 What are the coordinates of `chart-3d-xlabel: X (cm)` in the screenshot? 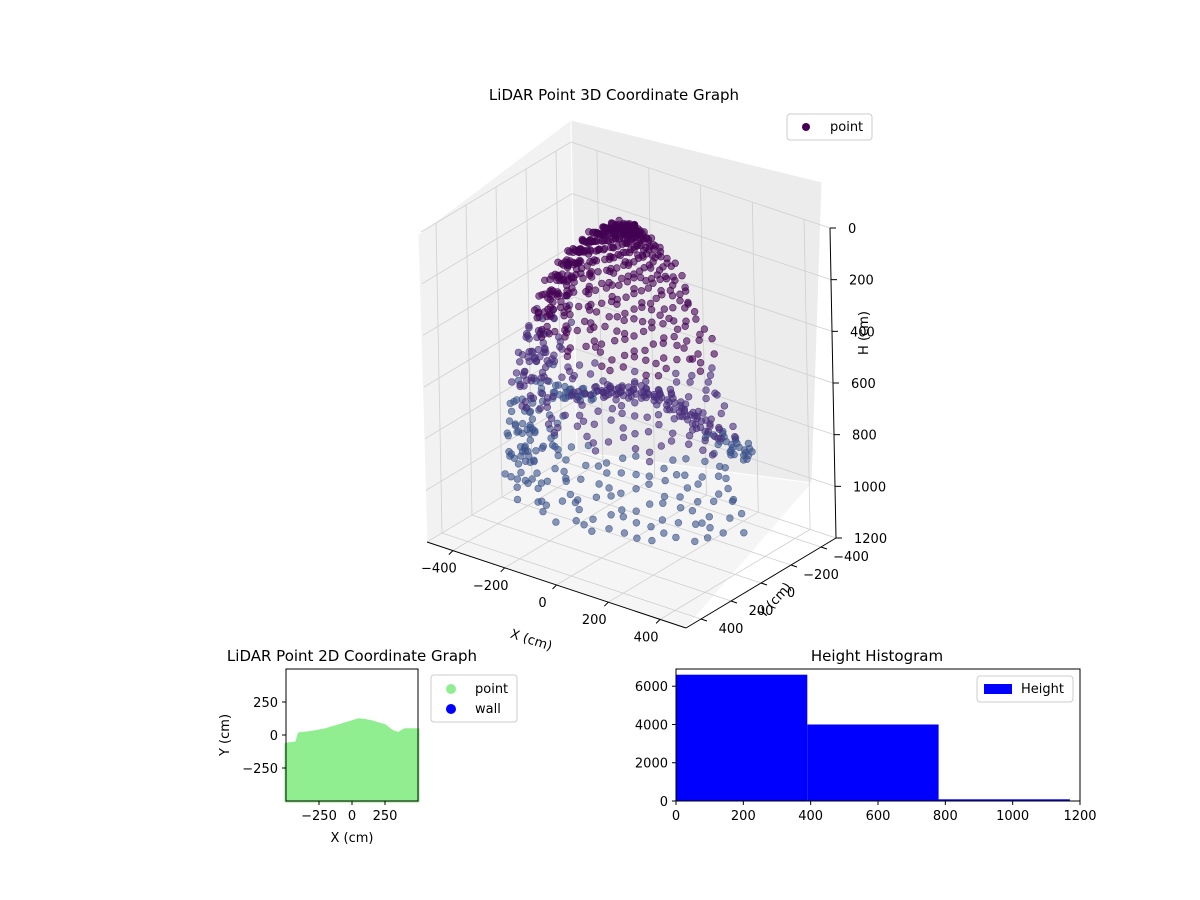 It's located at (531, 641).